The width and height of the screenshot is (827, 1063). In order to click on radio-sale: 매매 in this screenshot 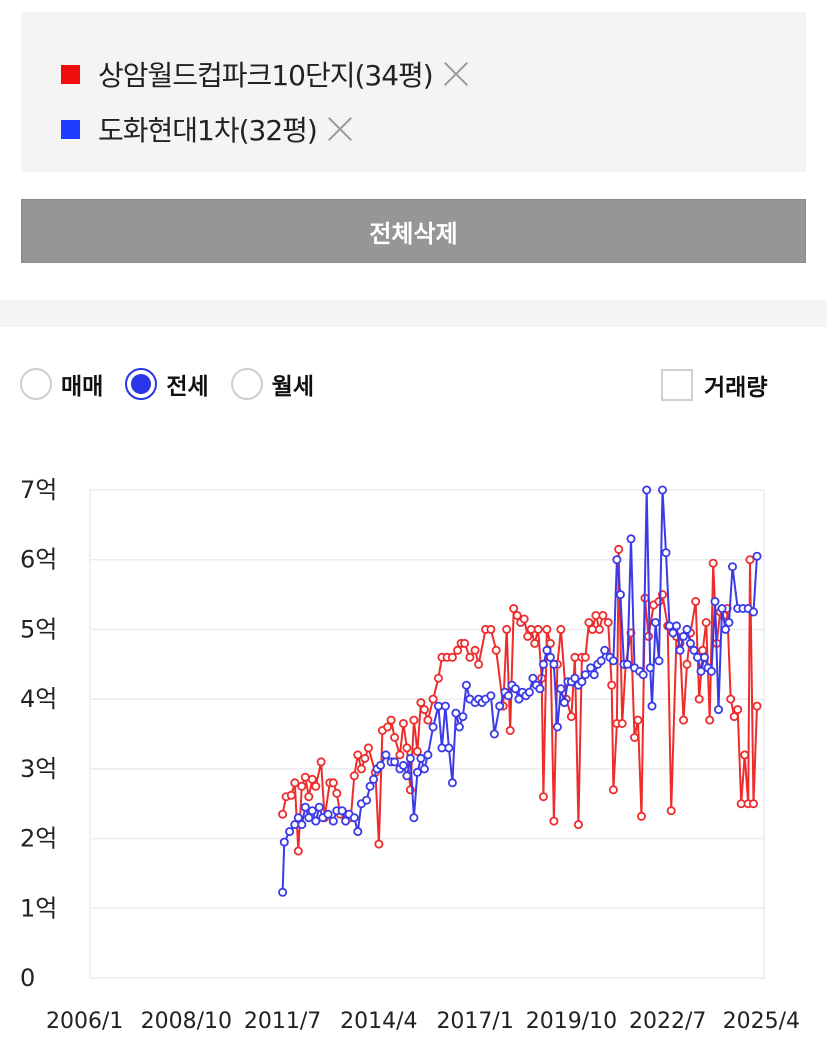, I will do `click(61, 384)`.